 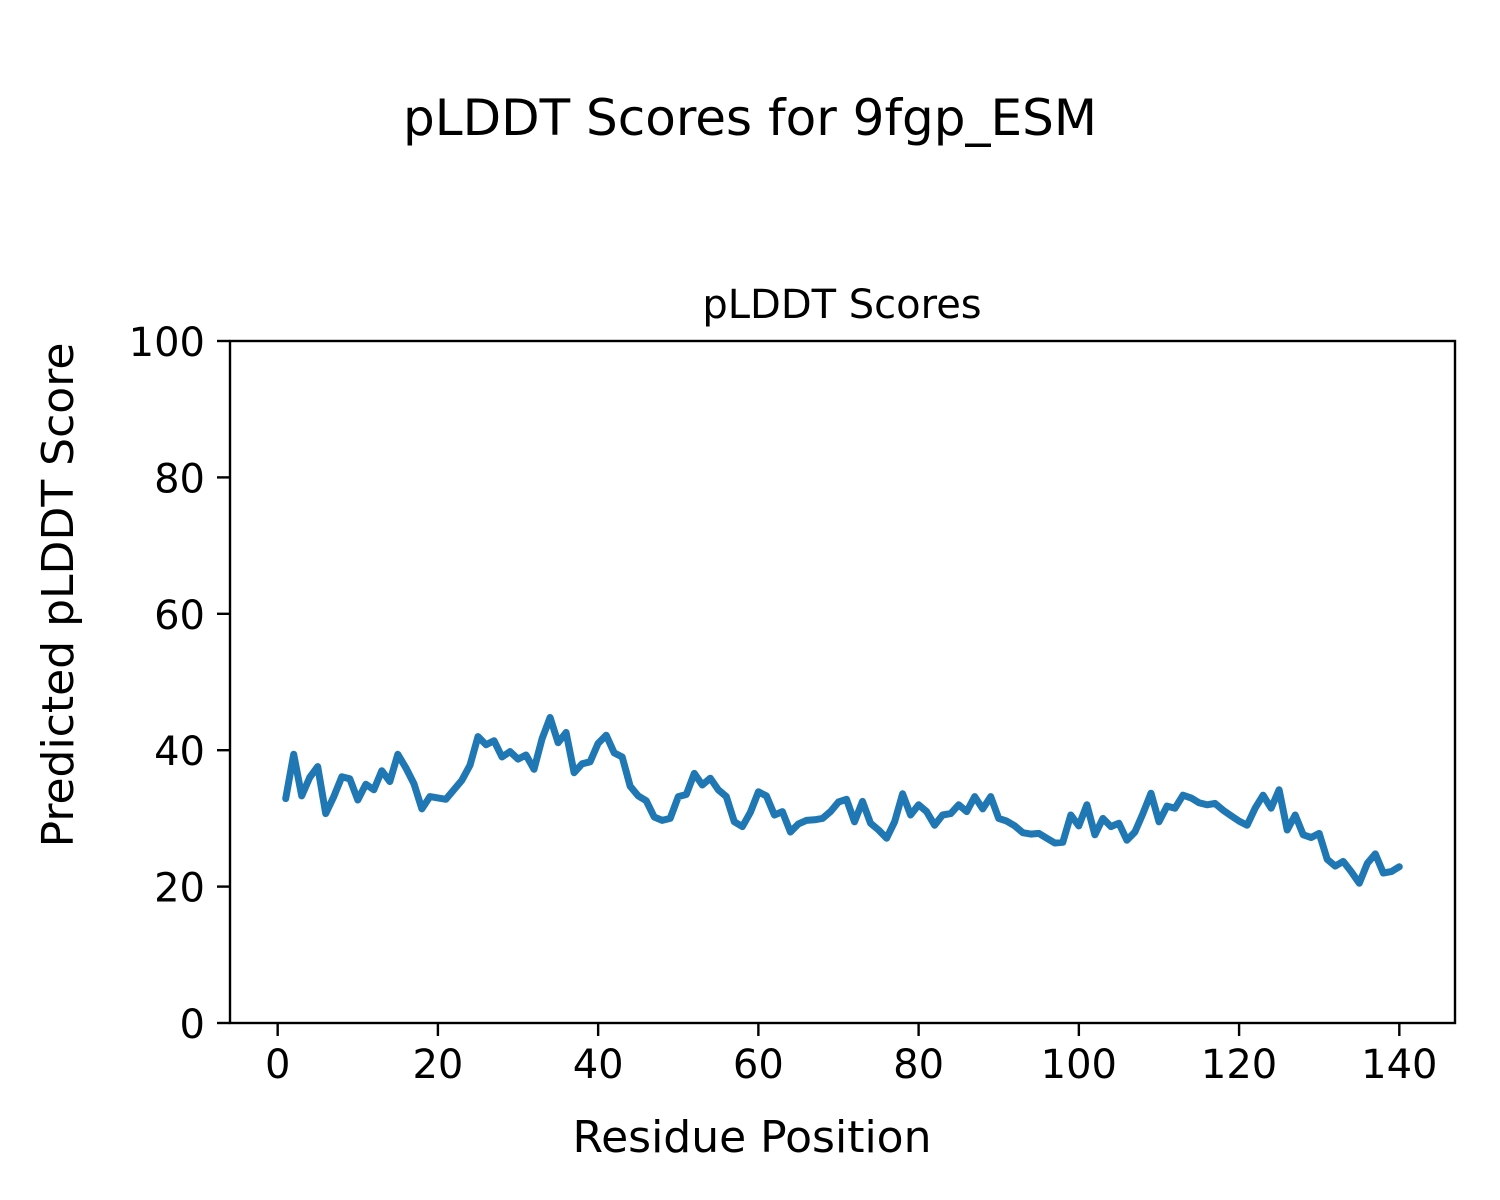 What do you see at coordinates (750, 118) in the screenshot?
I see `figure-title: pLDDT Scores for 9fgp_ESM` at bounding box center [750, 118].